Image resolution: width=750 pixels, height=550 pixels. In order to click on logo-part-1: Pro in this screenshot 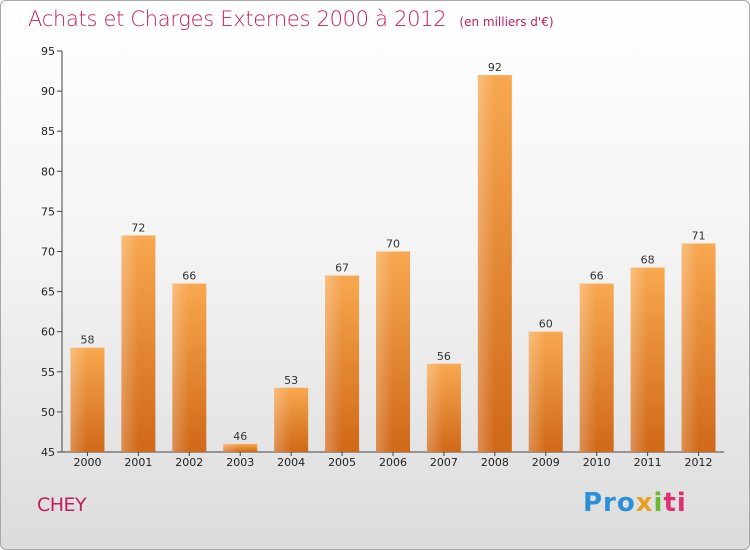, I will do `click(609, 503)`.